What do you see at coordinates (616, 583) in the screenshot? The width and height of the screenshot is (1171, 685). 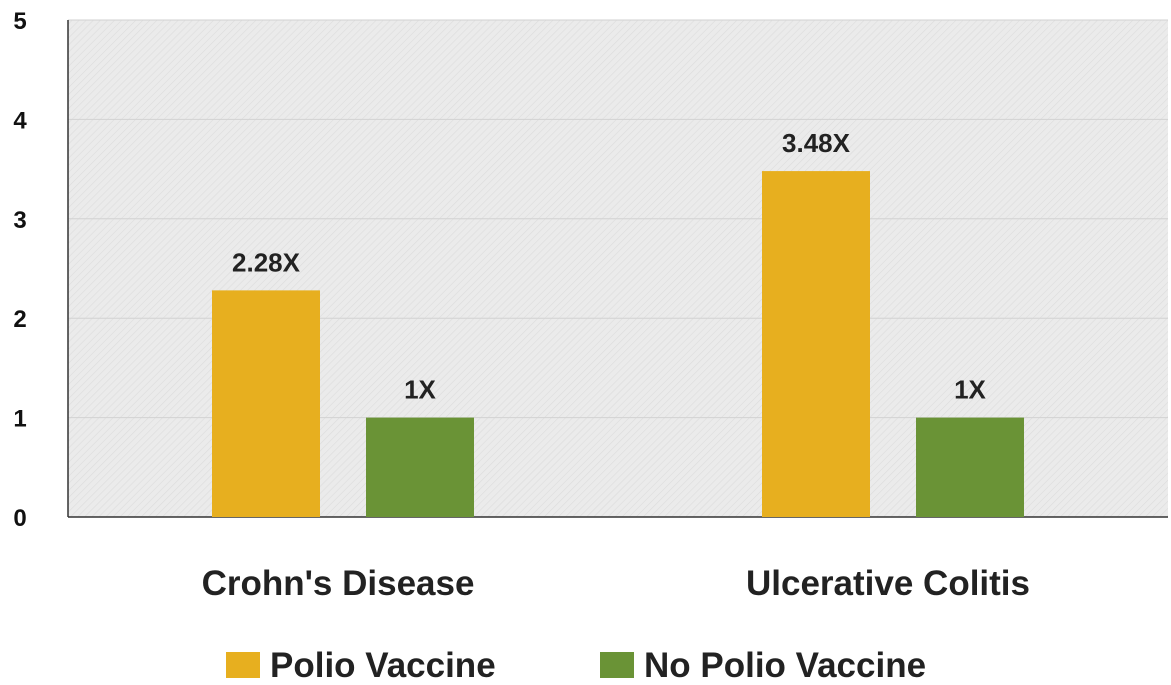 I see `category-labels: Crohn's Disease Ulcerative Colitis` at bounding box center [616, 583].